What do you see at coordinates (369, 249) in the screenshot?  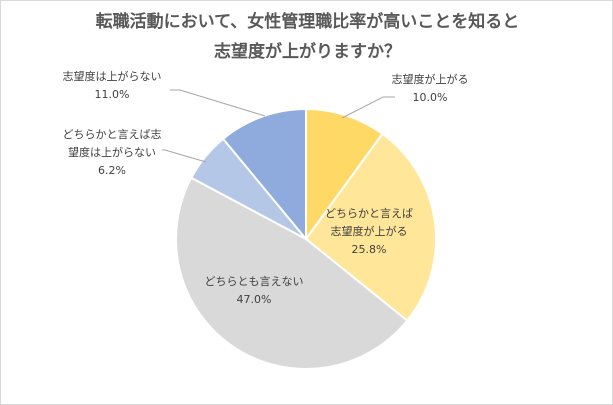 I see `slice-value-label-2: 25.8%` at bounding box center [369, 249].